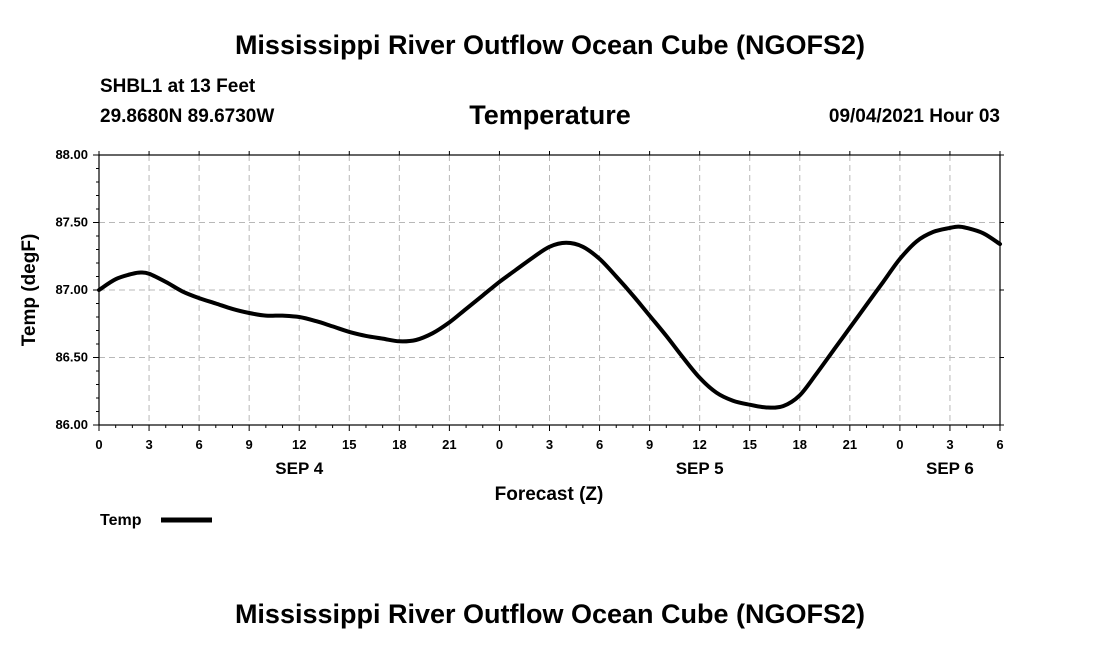  Describe the element at coordinates (71, 424) in the screenshot. I see `y-tick-label: 86.00` at that location.